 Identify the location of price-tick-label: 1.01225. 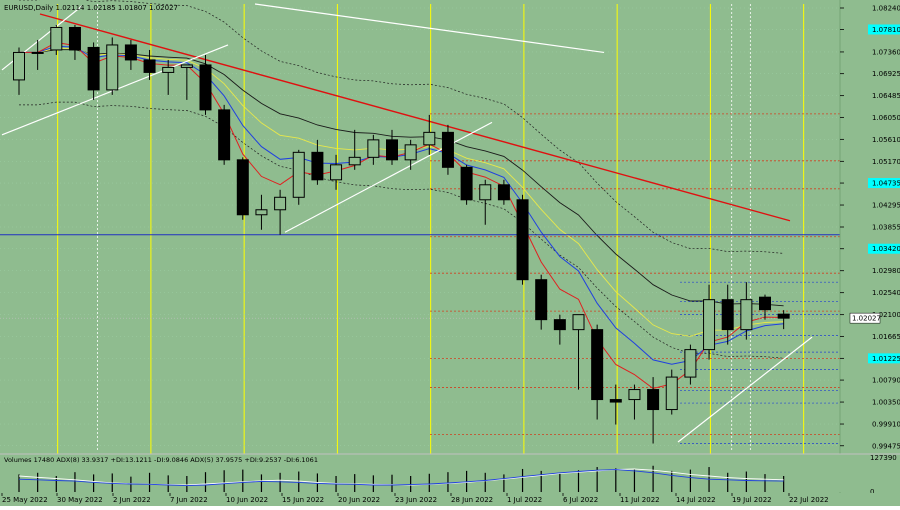
(886, 359).